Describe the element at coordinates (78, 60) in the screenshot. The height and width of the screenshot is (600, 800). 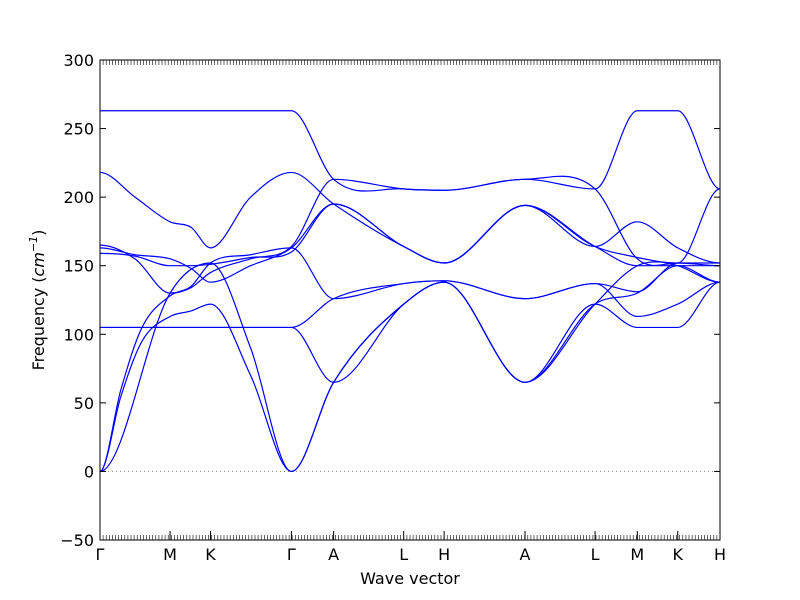
I see `y-tick-label: 300` at that location.